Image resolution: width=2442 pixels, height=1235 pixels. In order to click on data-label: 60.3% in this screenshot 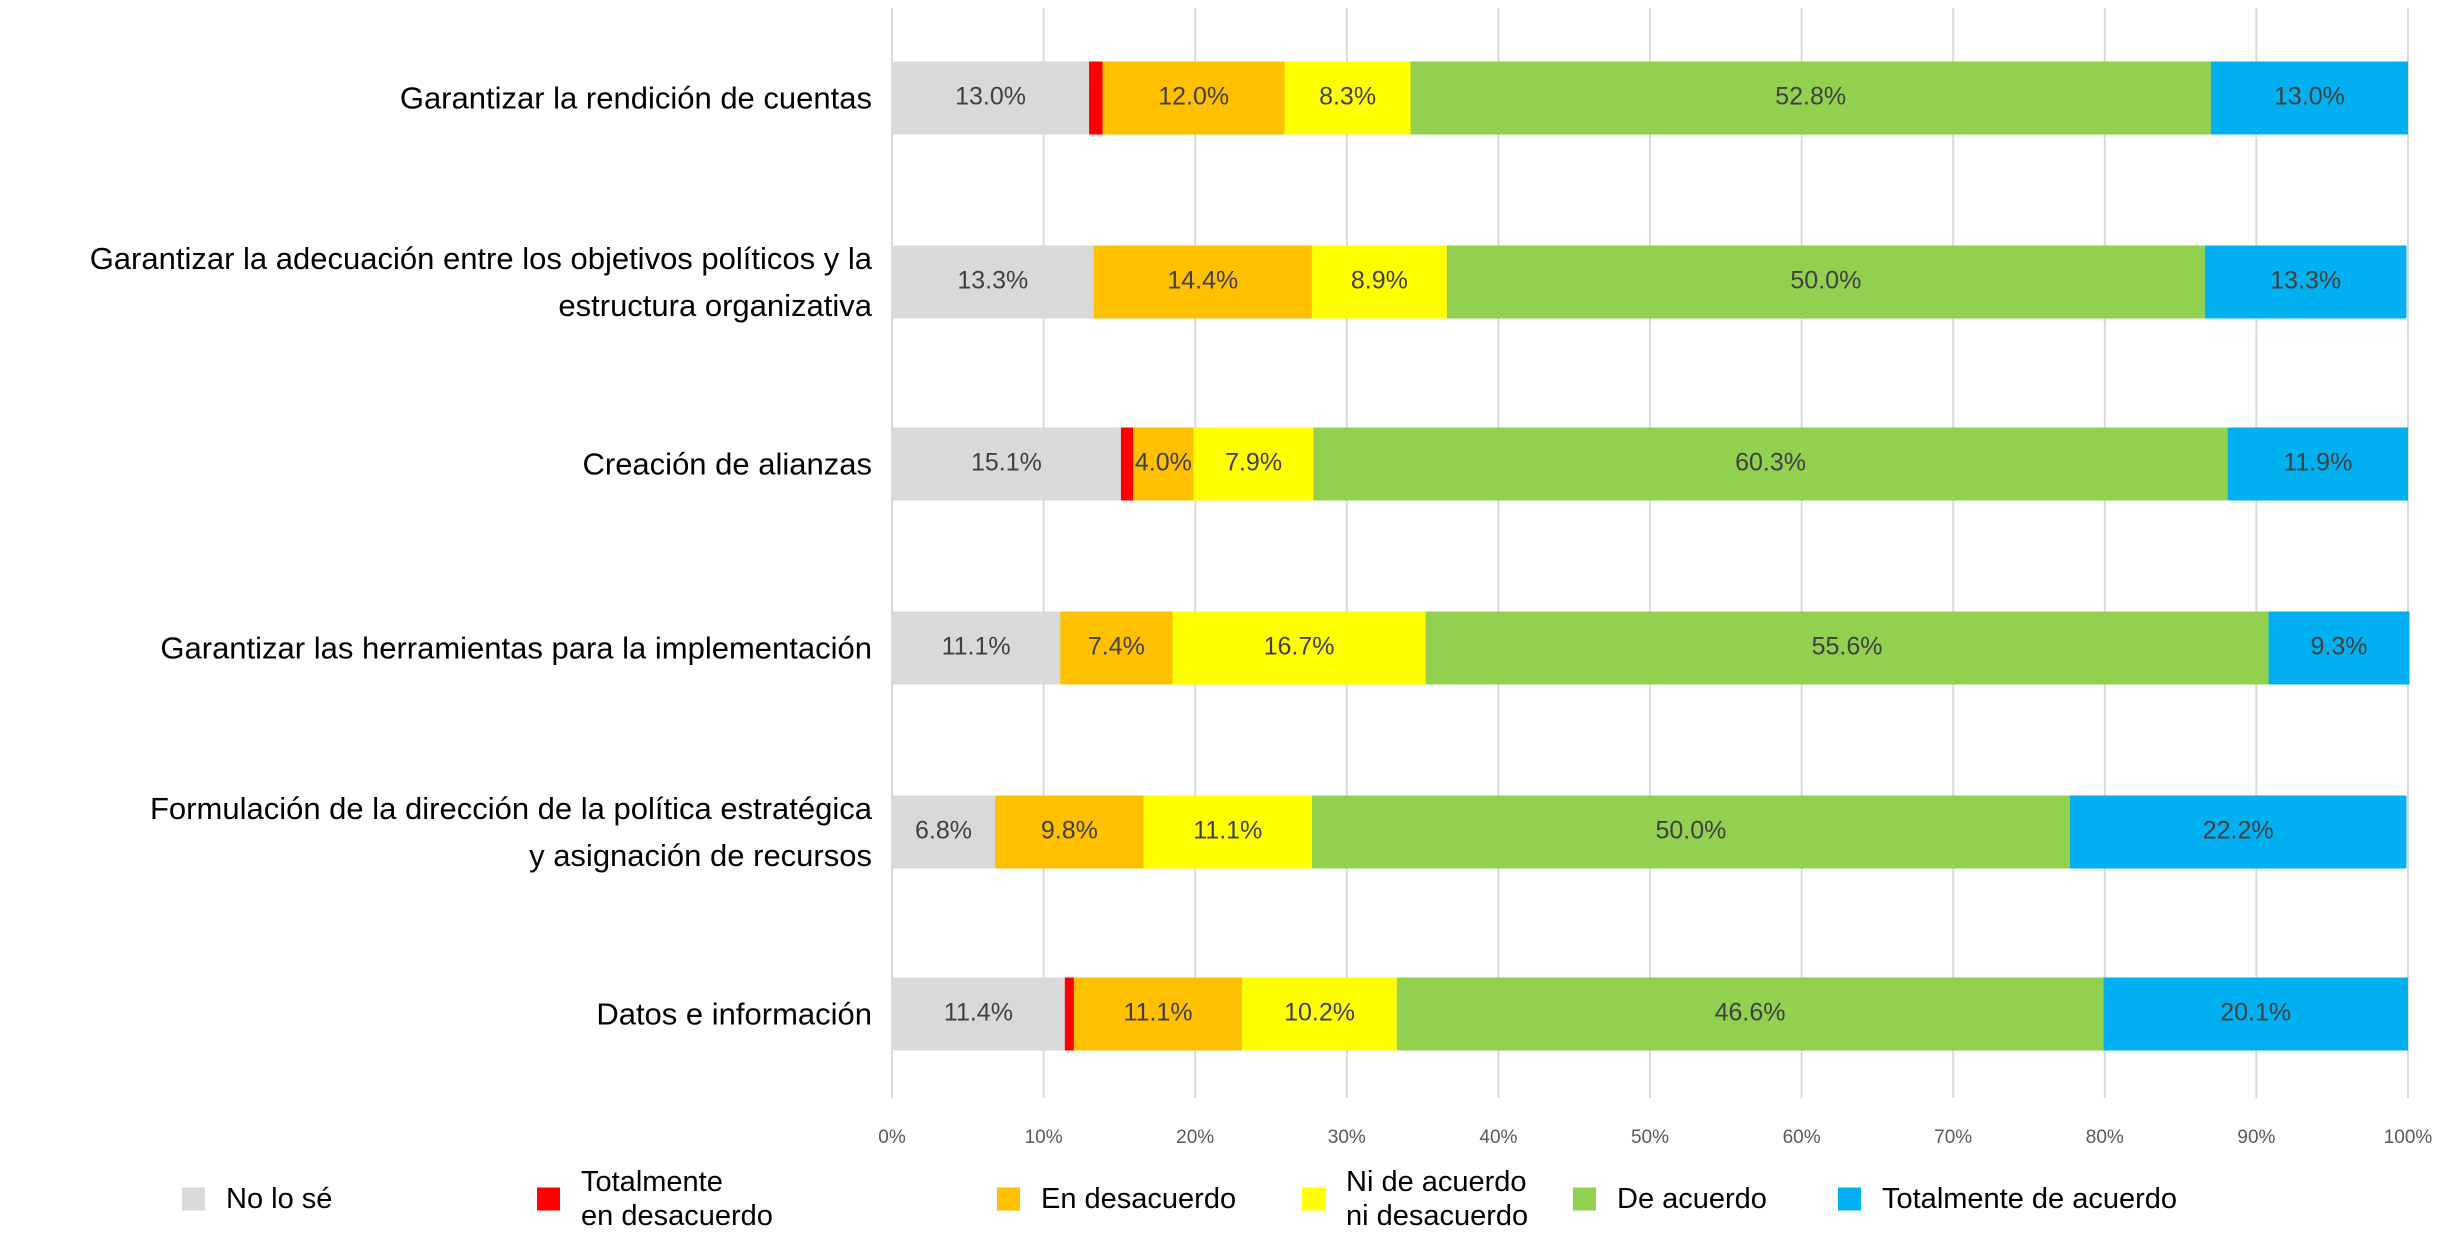, I will do `click(1770, 463)`.